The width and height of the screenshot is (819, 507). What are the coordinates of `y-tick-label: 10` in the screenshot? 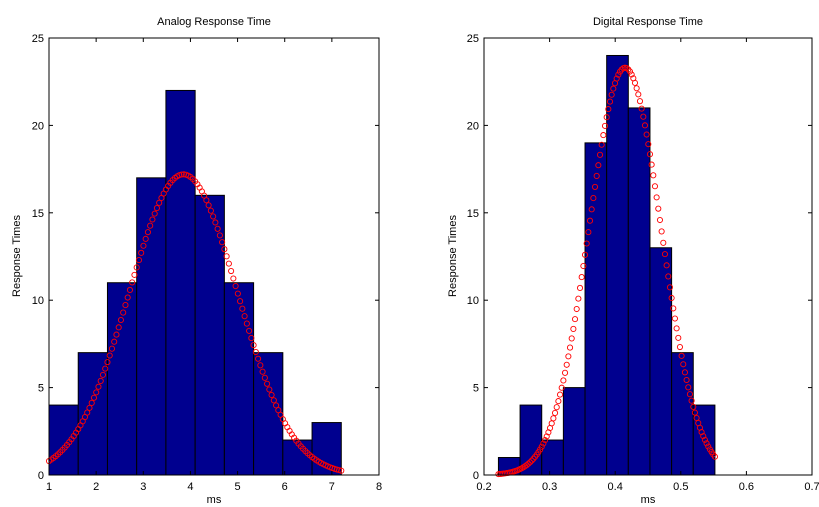 It's located at (473, 301).